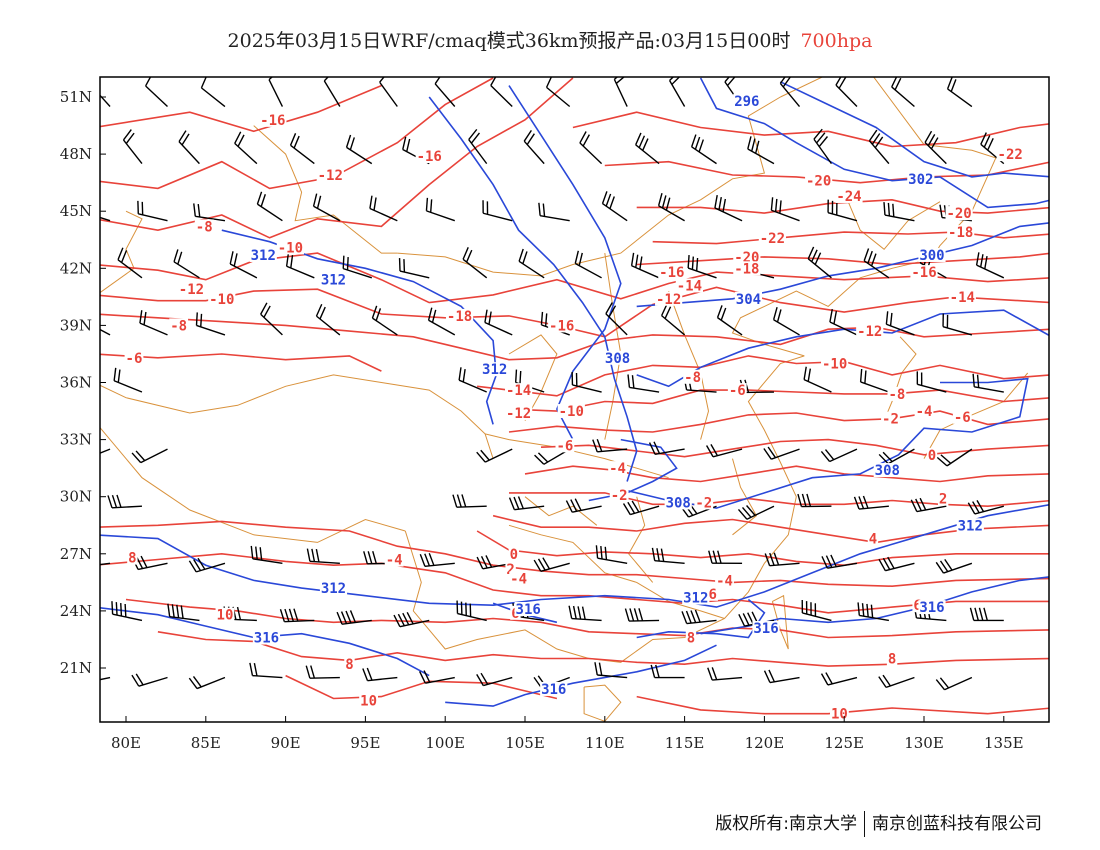 The width and height of the screenshot is (1100, 850). Describe the element at coordinates (76, 154) in the screenshot. I see `latitude-label: 48N` at that location.